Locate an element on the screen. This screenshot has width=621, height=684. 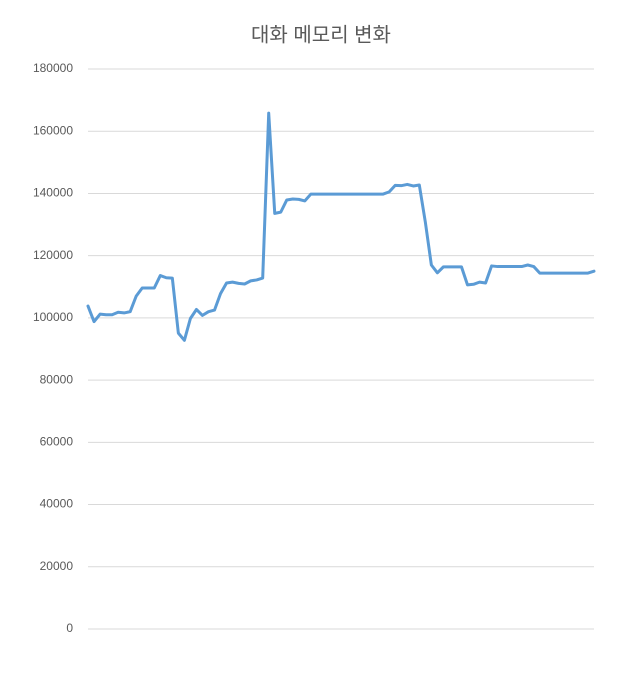
y-tick-label: 180000 is located at coordinates (53, 68).